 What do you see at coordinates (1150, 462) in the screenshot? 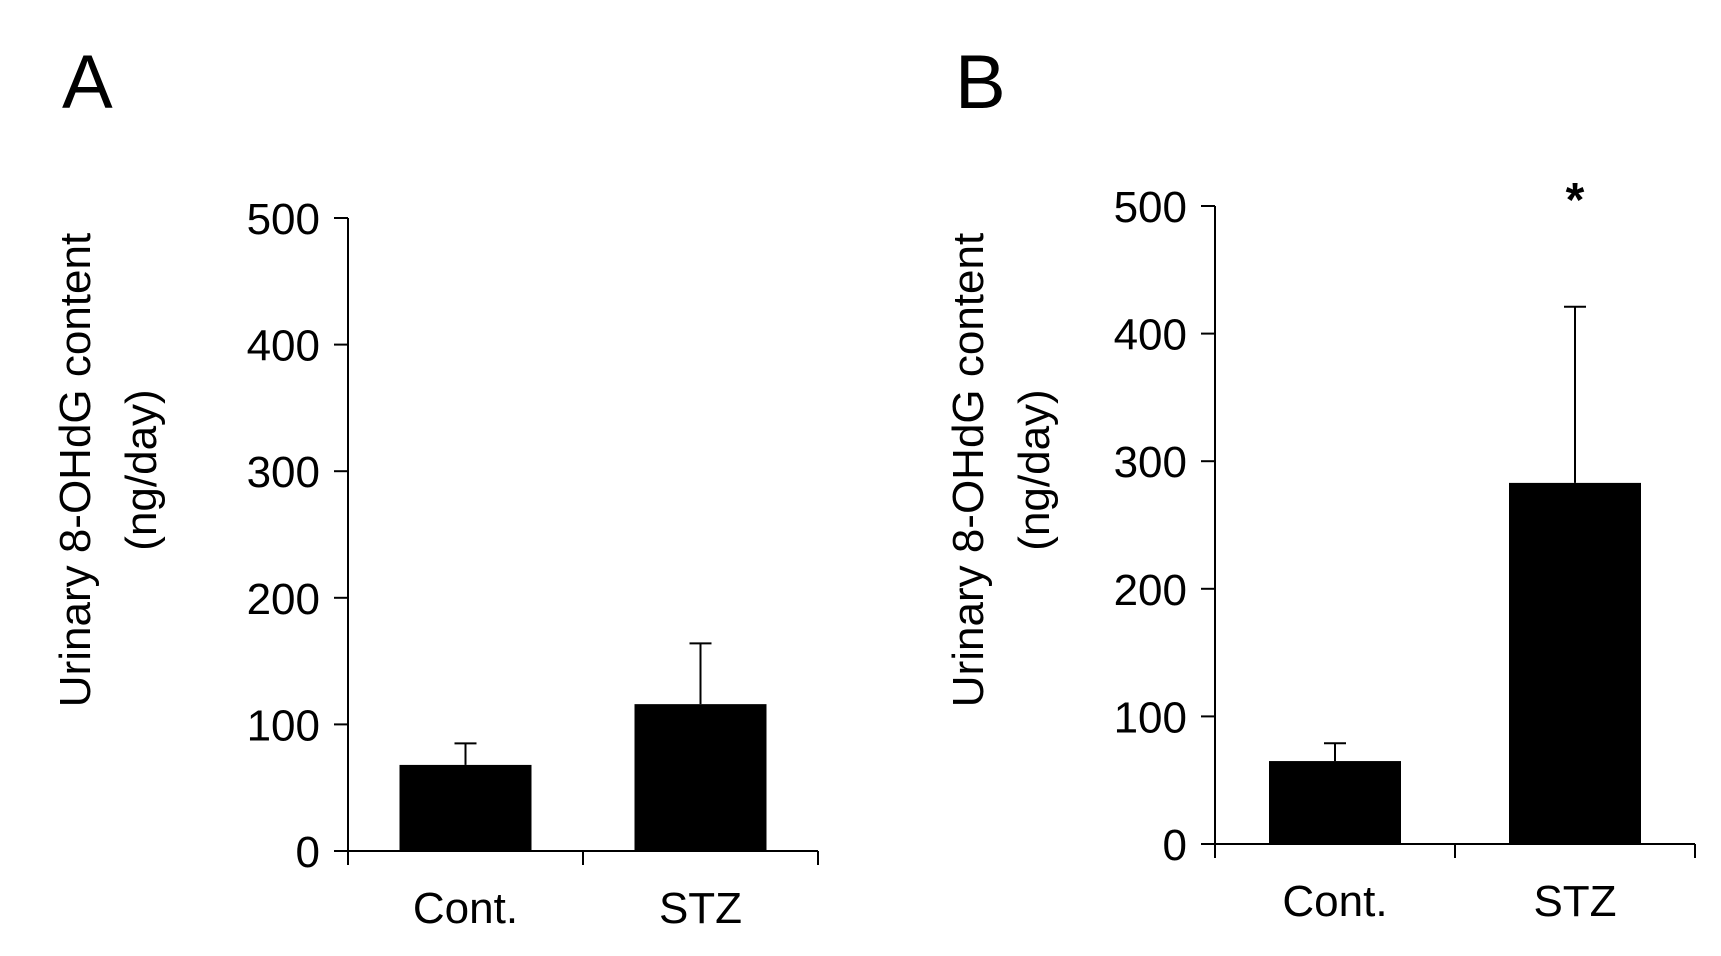
I see `y-tick-label-b-3: 300` at bounding box center [1150, 462].